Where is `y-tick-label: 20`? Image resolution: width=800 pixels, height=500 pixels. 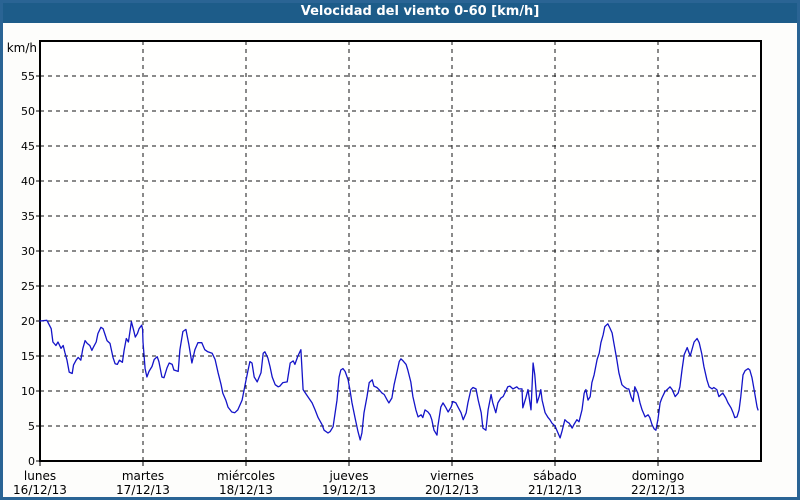
y-tick-label: 20 is located at coordinates (28, 321).